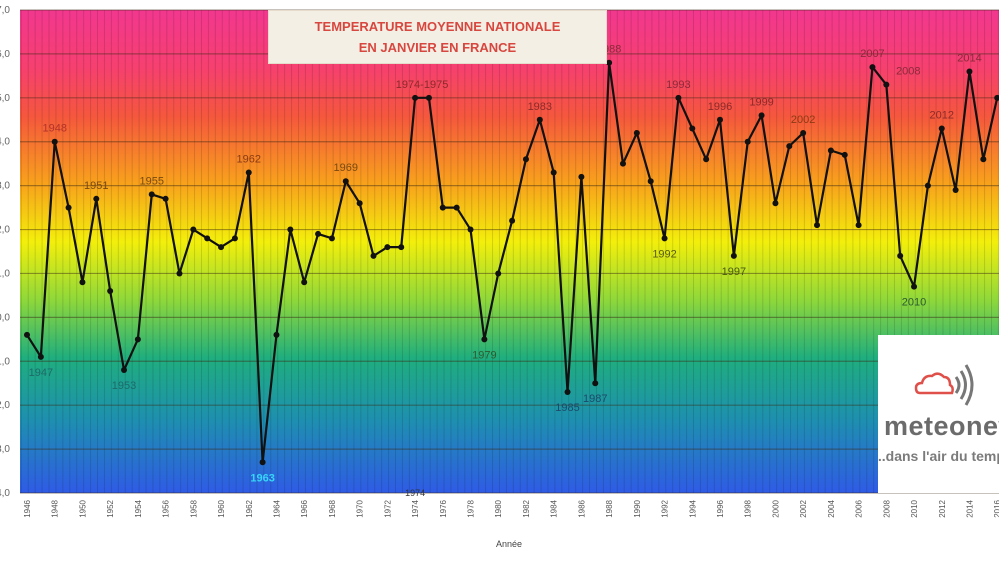  I want to click on logo-name: meteonews, so click(941, 426).